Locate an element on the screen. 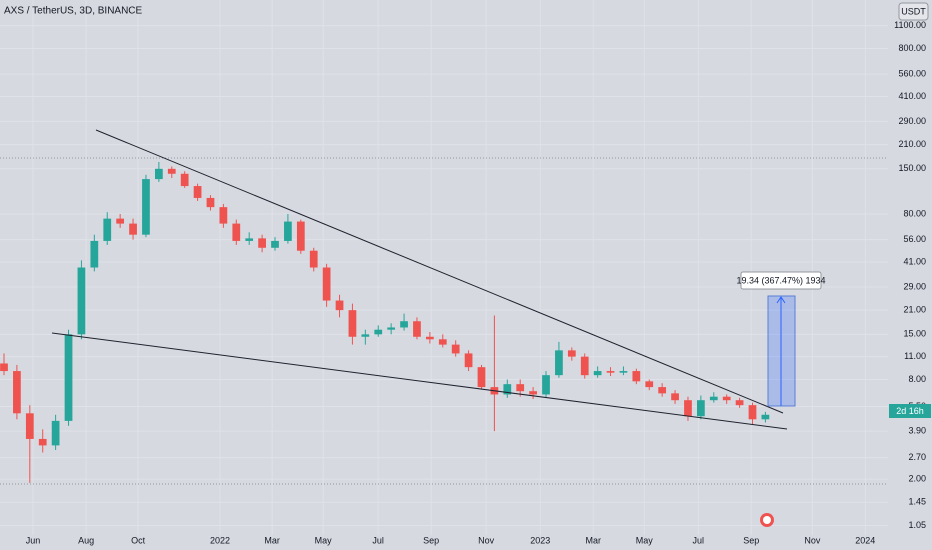  y-tick-label: 15.00 is located at coordinates (914, 334).